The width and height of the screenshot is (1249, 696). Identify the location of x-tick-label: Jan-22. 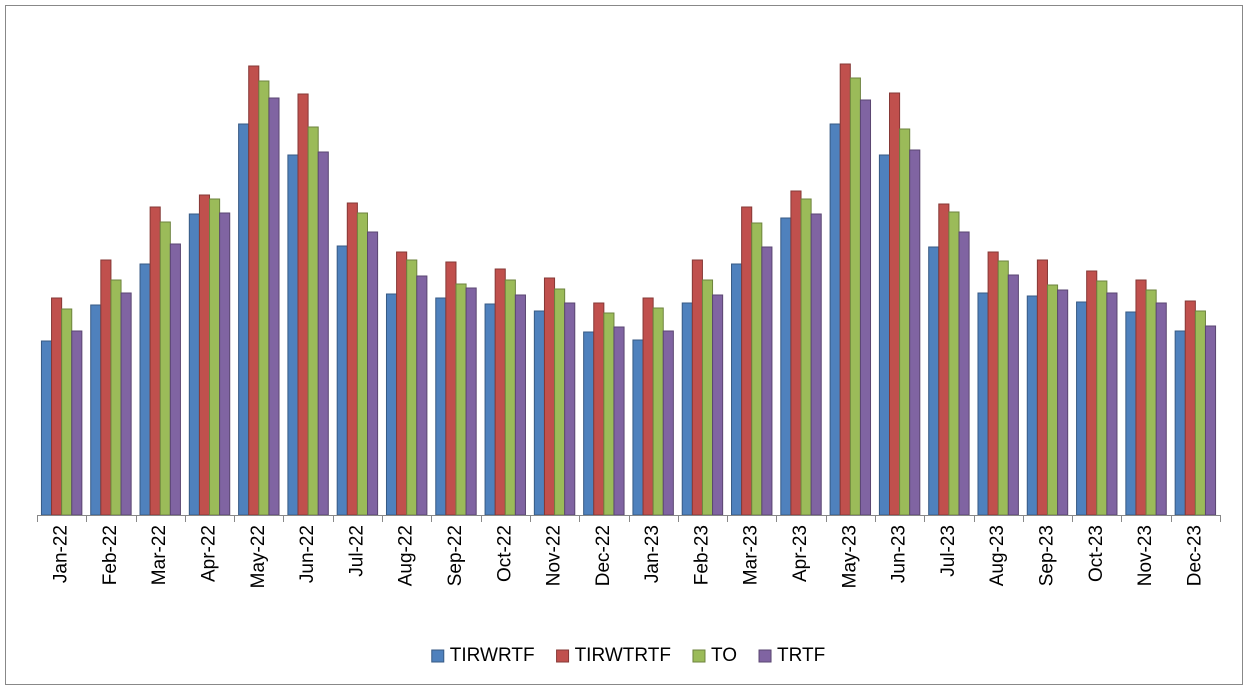
(61, 554).